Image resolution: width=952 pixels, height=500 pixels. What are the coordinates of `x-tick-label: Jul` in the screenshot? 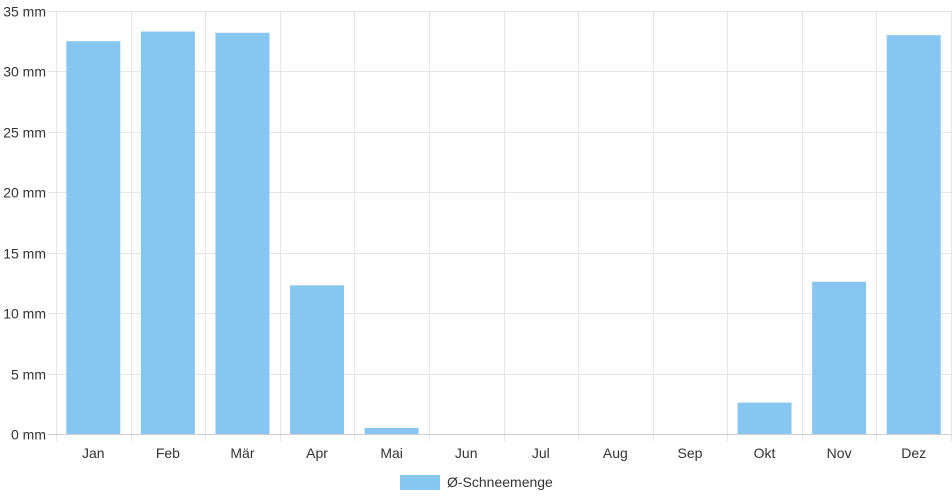 It's located at (541, 453).